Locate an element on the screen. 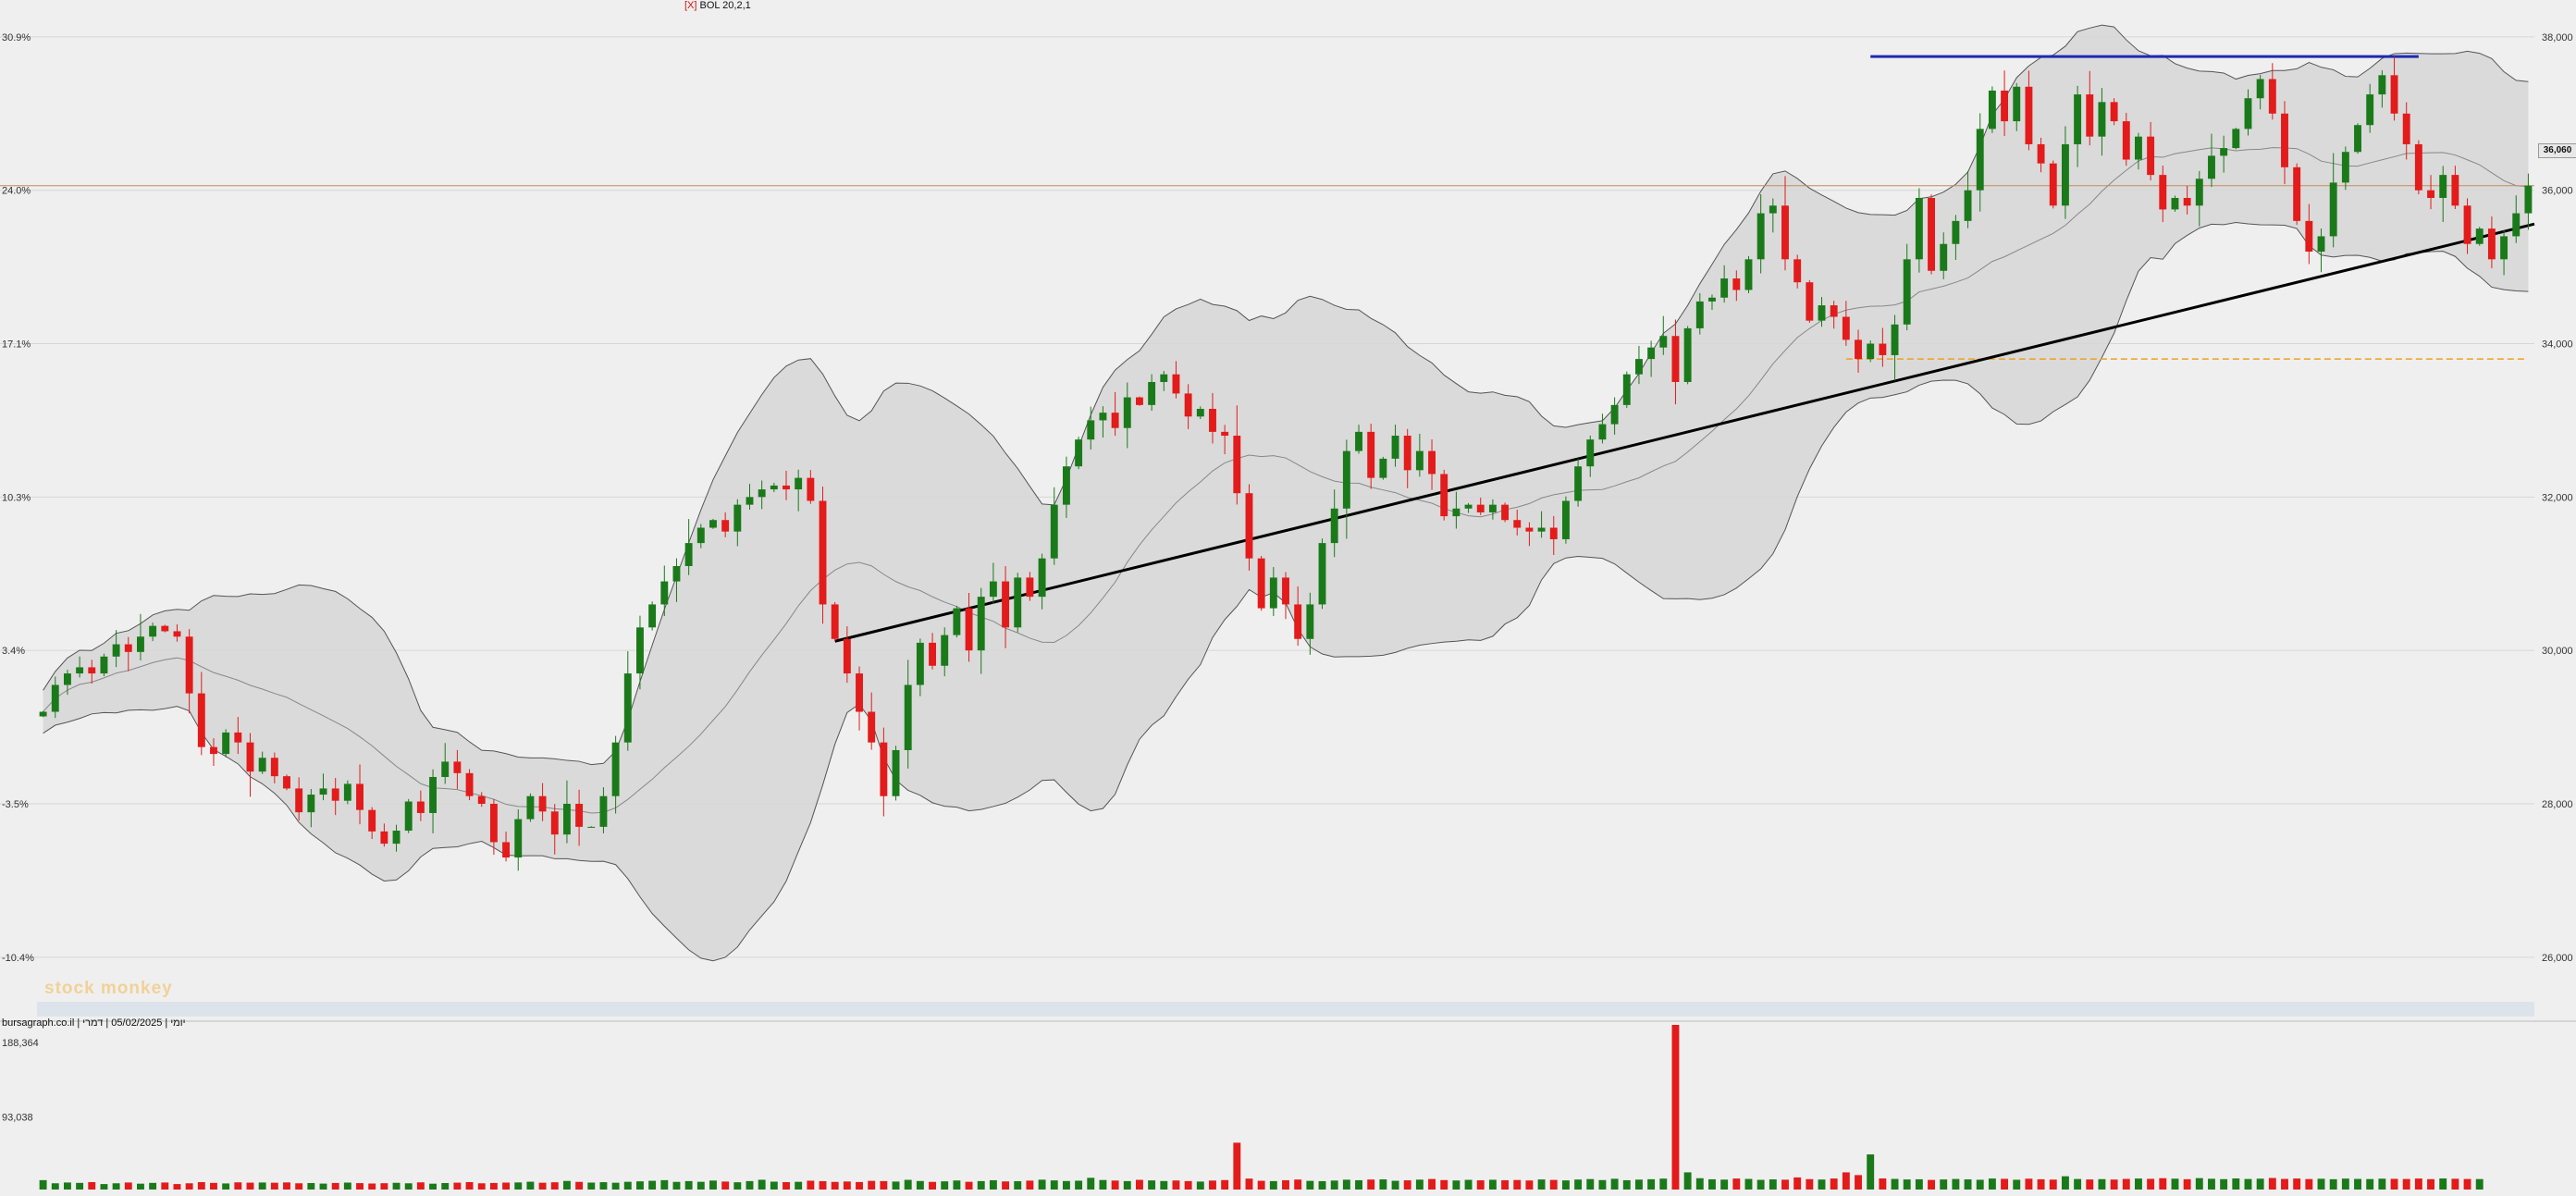 The width and height of the screenshot is (2576, 1196). y-left-tick-label: 30.9% is located at coordinates (16, 37).